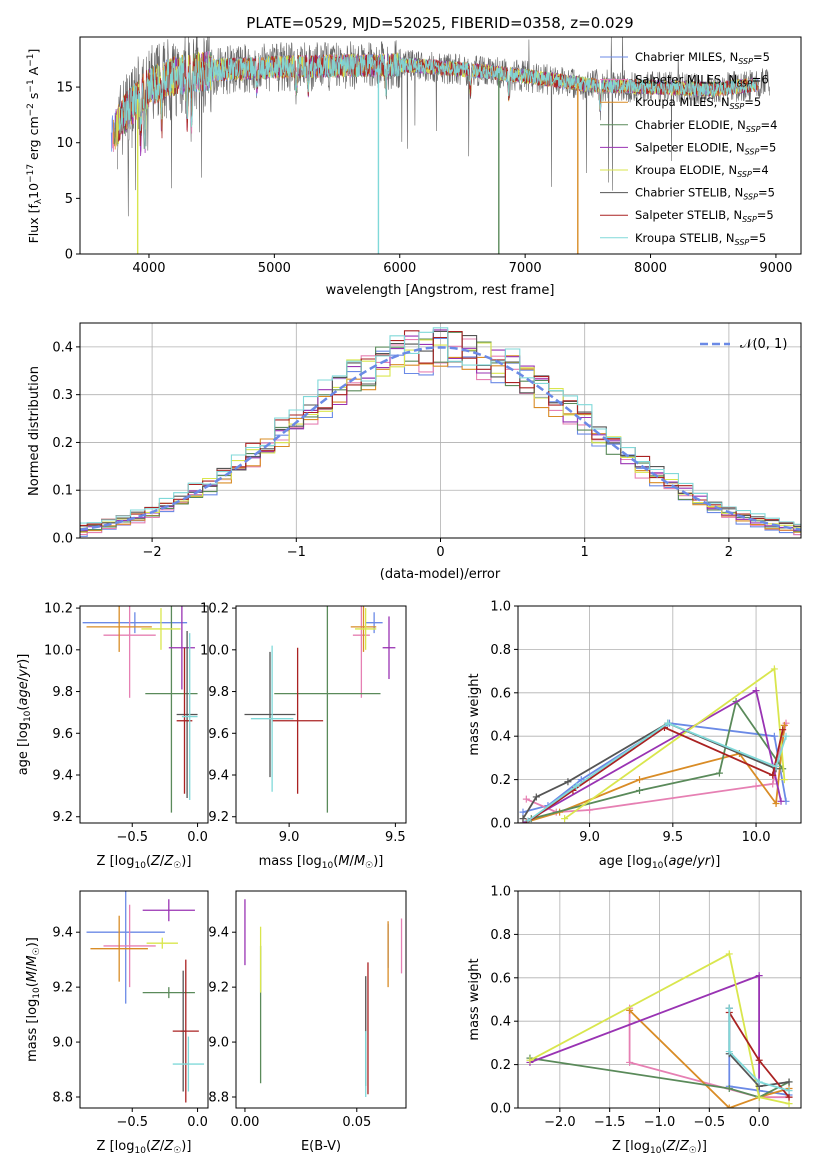 The width and height of the screenshot is (819, 1174). What do you see at coordinates (35, 146) in the screenshot?
I see `y-axis-label: Flux [fλ10−17 erg cm−2 s−1 A−1]` at bounding box center [35, 146].